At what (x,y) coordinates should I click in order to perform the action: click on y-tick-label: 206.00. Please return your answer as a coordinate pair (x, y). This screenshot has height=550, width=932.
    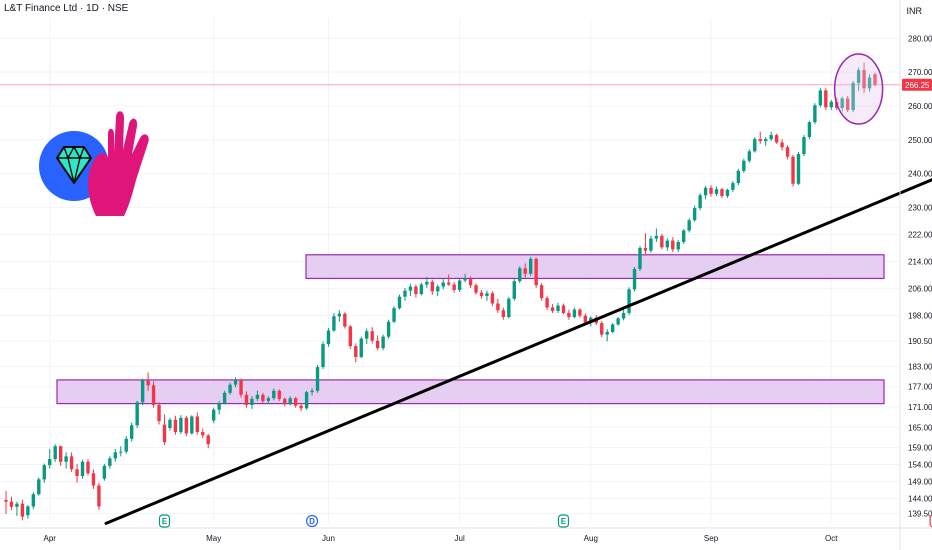
    Looking at the image, I should click on (920, 289).